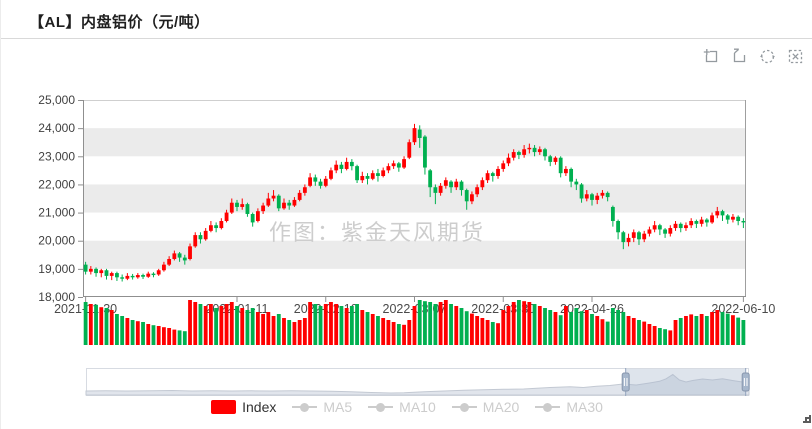 This screenshot has height=429, width=812. Describe the element at coordinates (795, 56) in the screenshot. I see `clear-icon` at that location.